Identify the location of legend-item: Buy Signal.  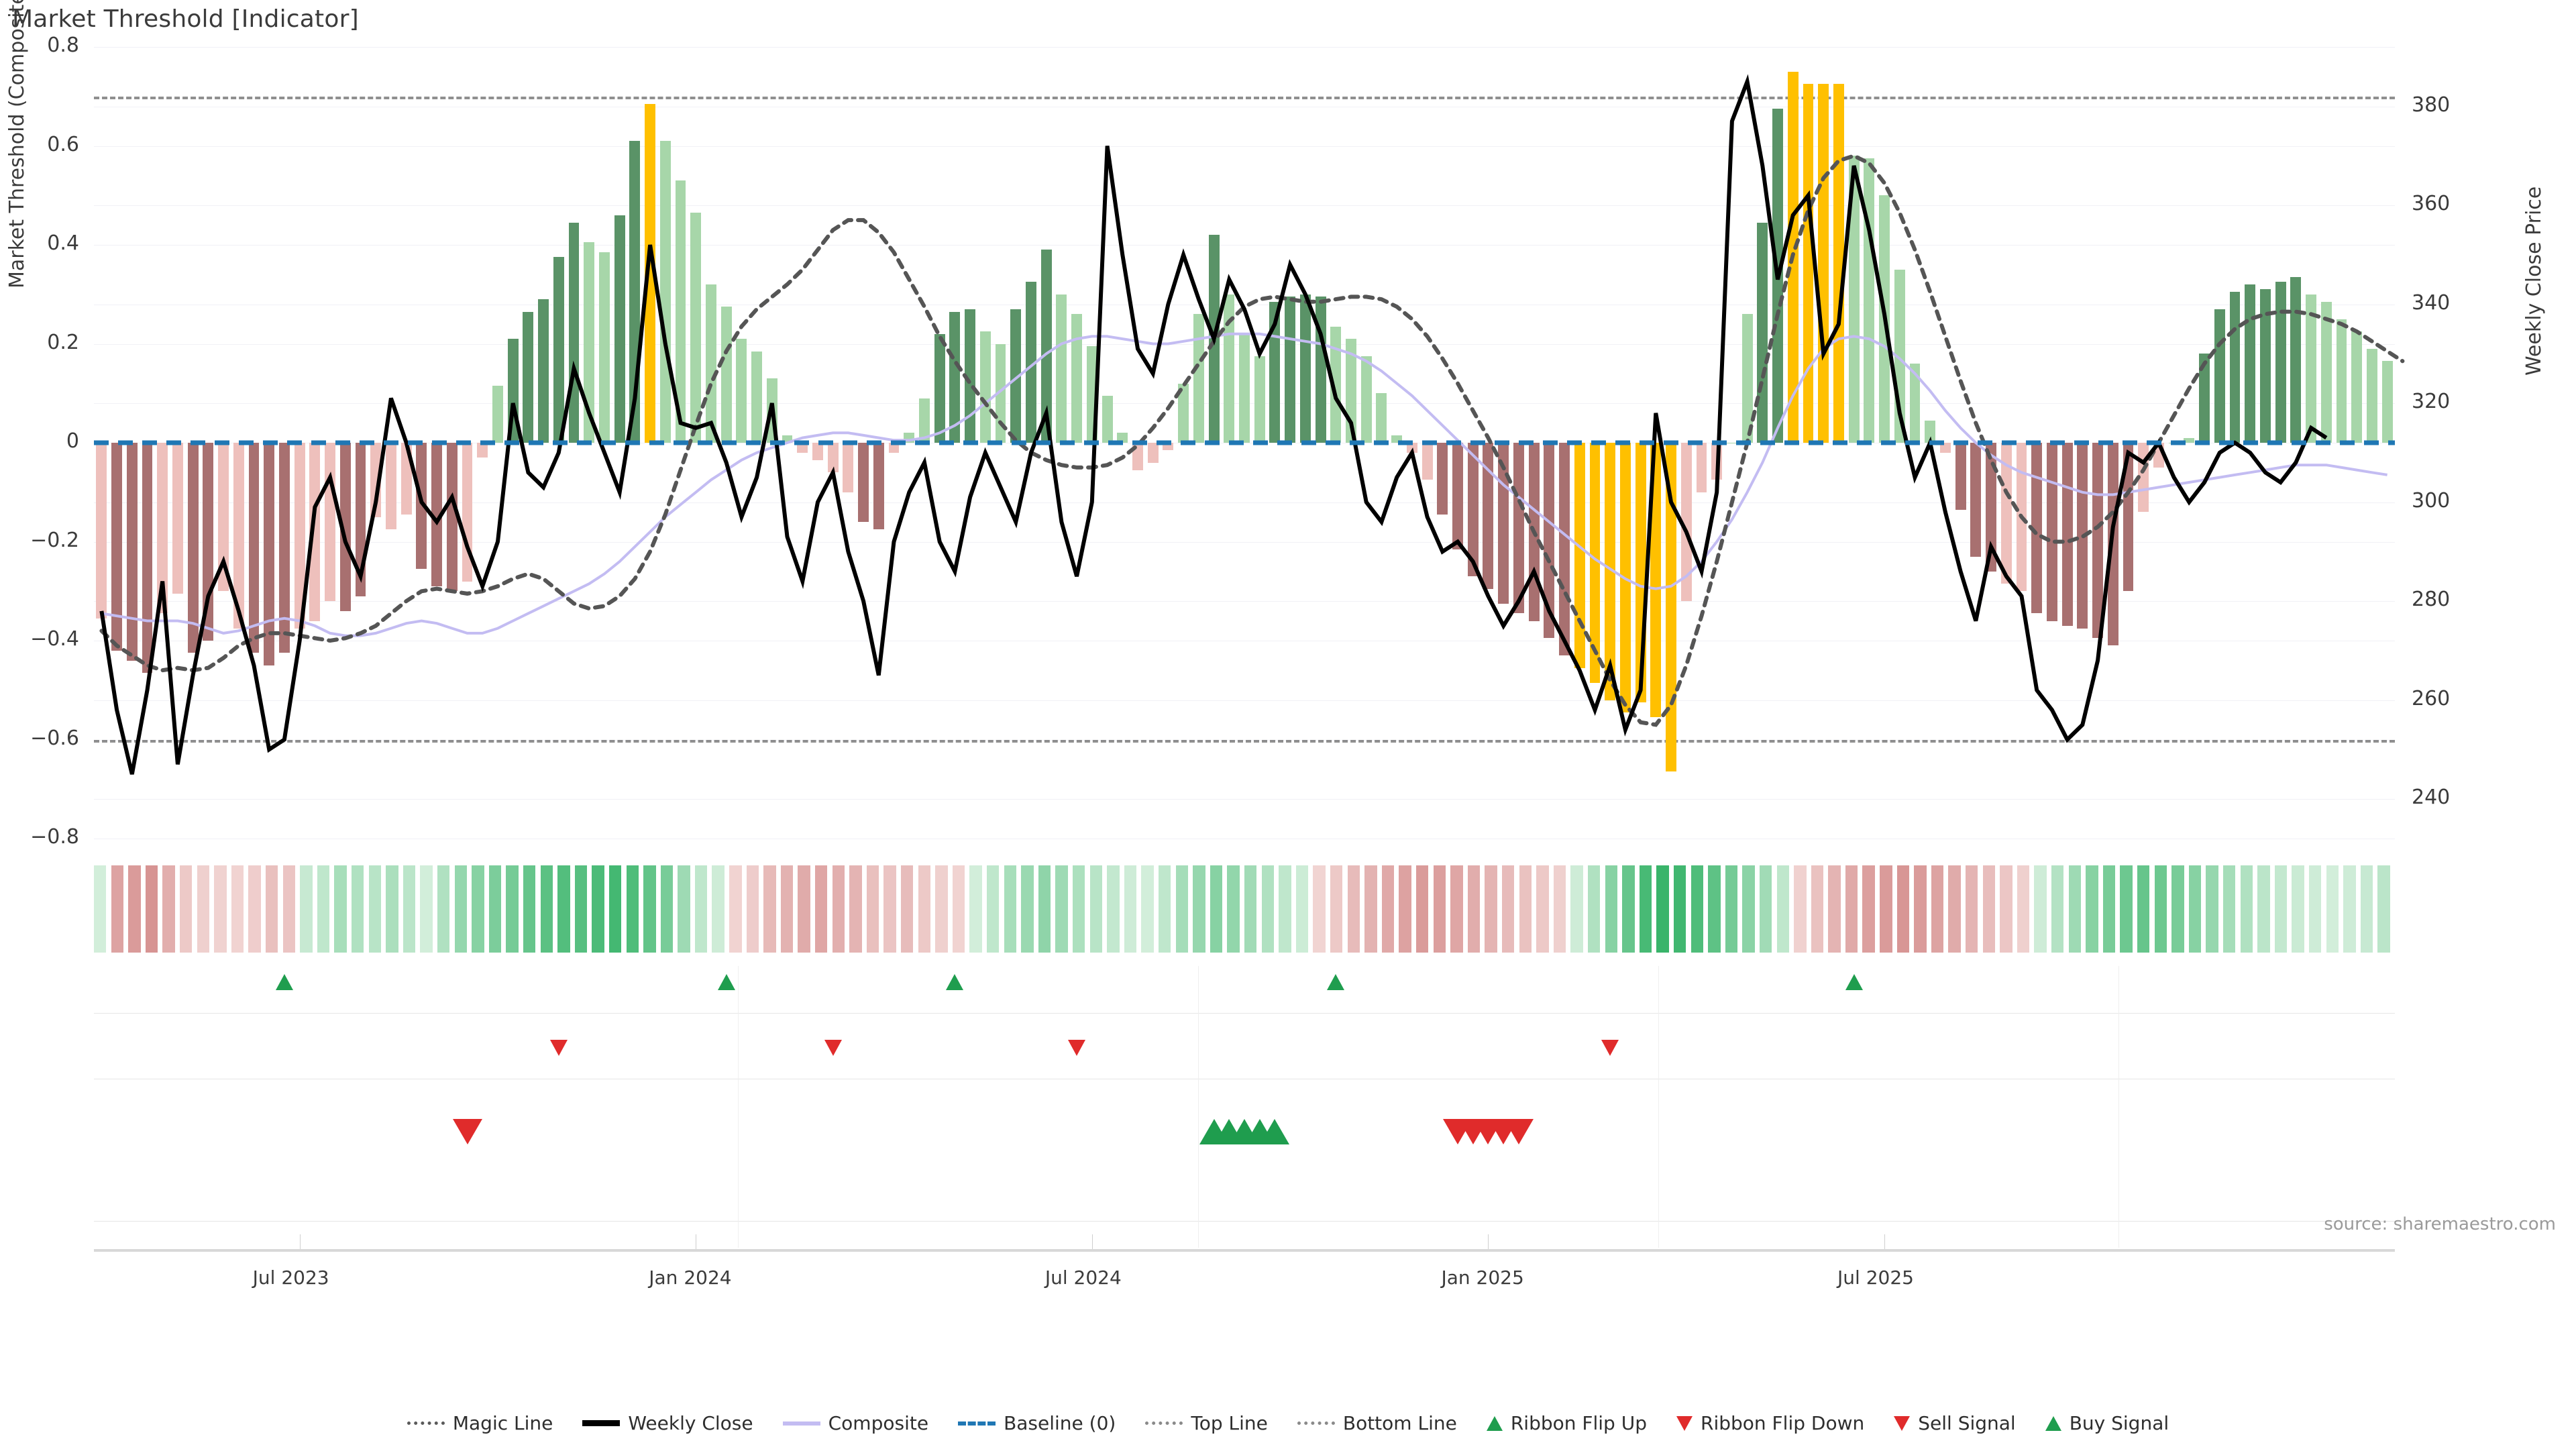
(2107, 1423).